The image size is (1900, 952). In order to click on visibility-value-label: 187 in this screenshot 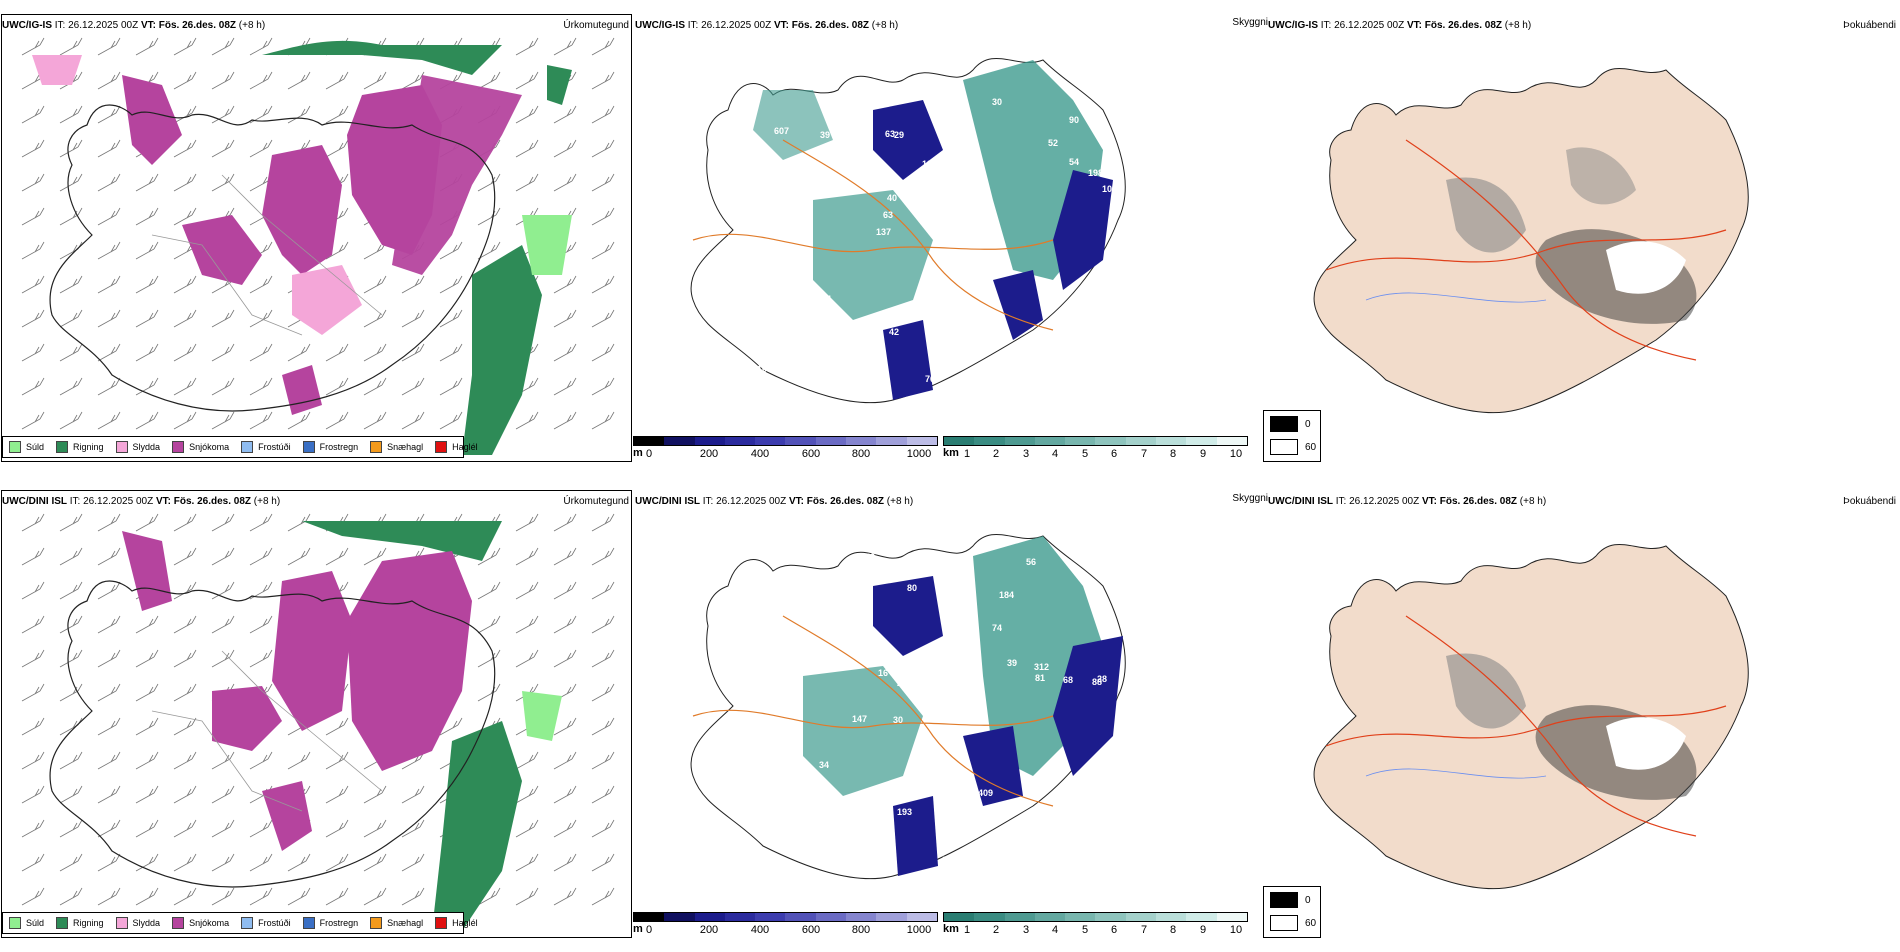, I will do `click(849, 172)`.